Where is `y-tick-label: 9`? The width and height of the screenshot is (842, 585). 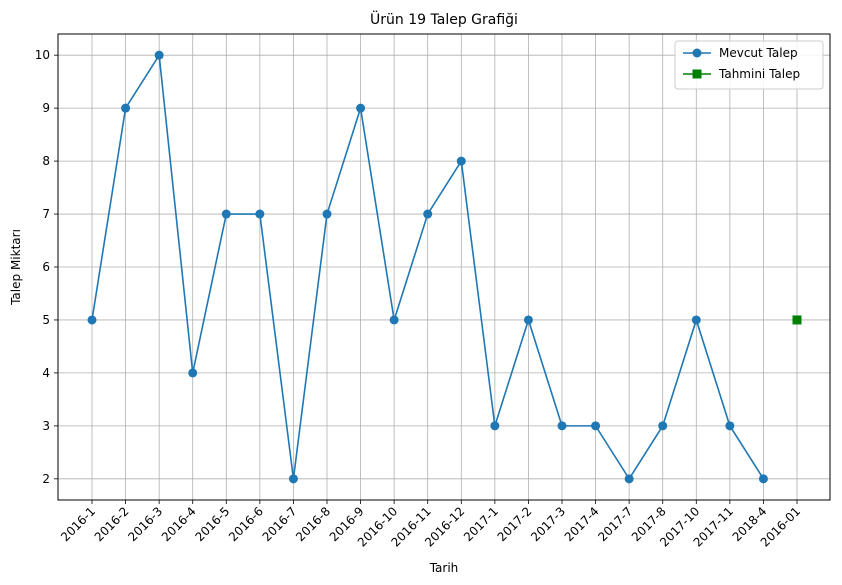
y-tick-label: 9 is located at coordinates (46, 108).